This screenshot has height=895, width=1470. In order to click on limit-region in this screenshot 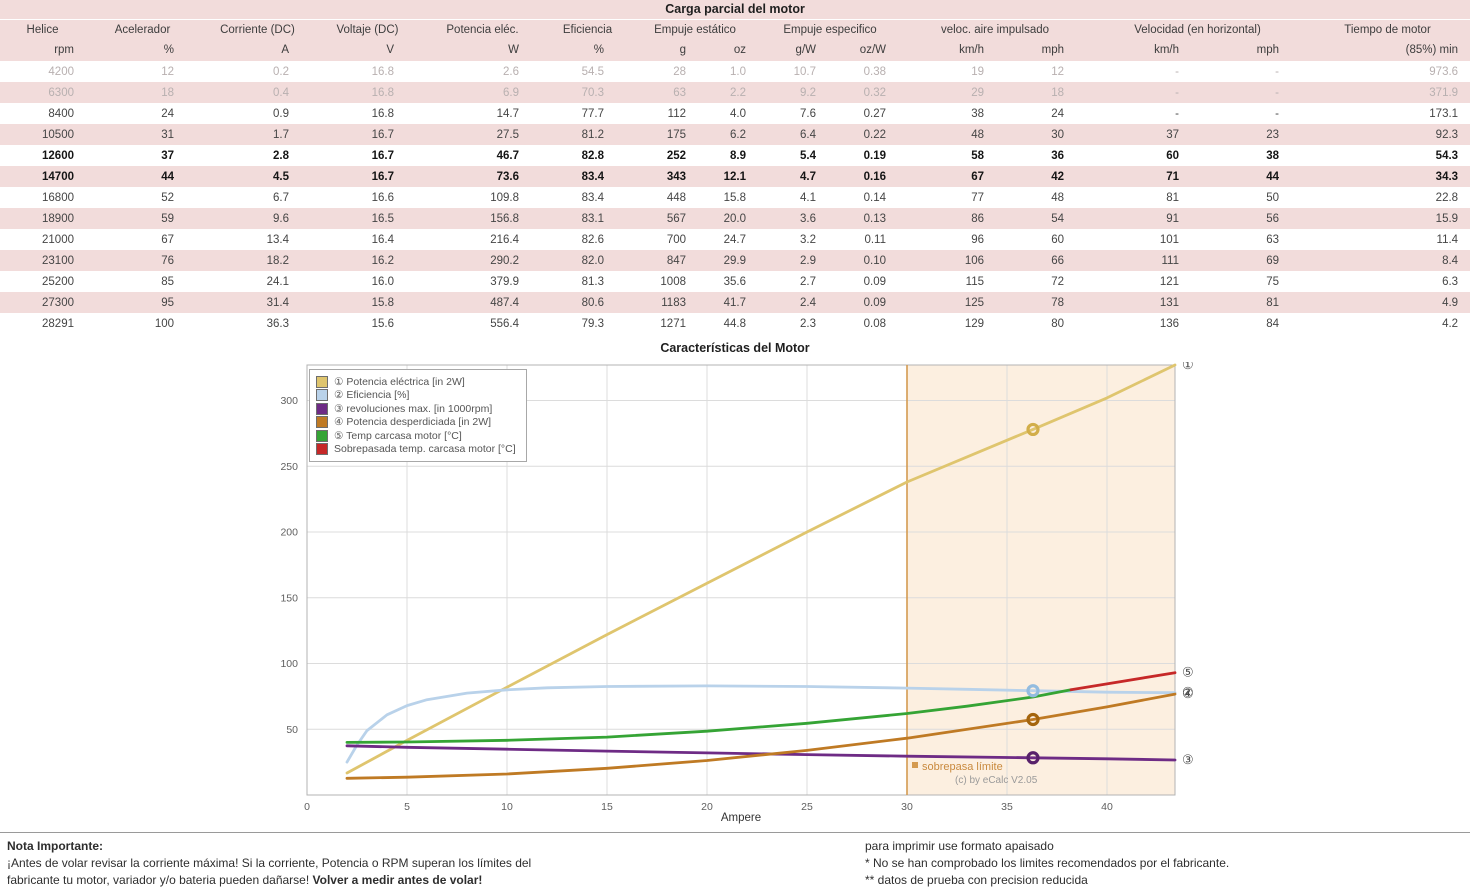, I will do `click(1041, 580)`.